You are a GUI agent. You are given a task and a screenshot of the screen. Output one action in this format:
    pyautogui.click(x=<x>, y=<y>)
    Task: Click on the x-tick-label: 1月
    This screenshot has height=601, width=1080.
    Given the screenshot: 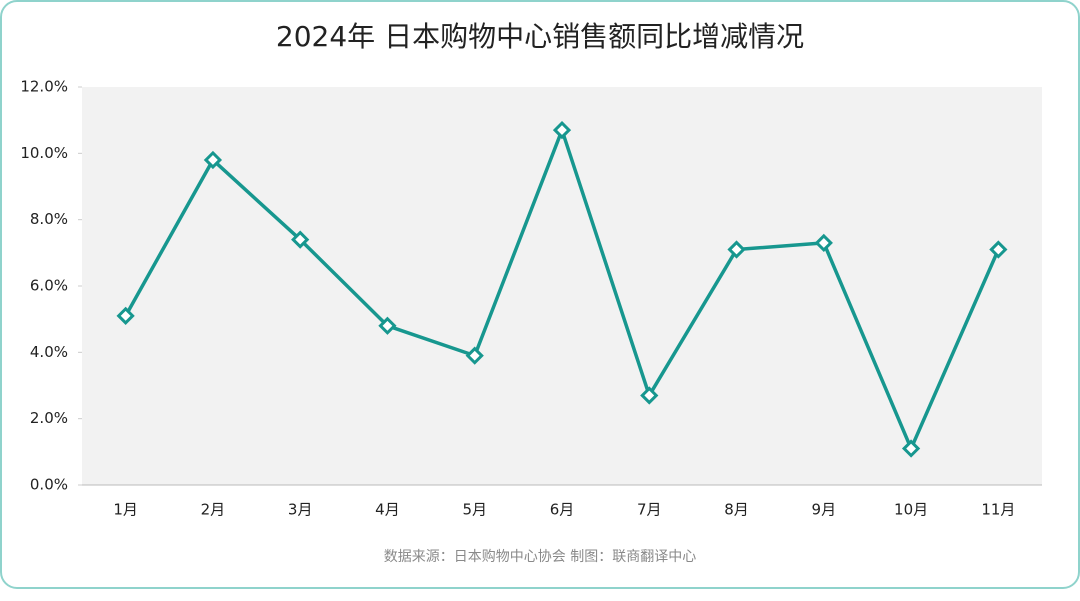 What is the action you would take?
    pyautogui.click(x=125, y=510)
    